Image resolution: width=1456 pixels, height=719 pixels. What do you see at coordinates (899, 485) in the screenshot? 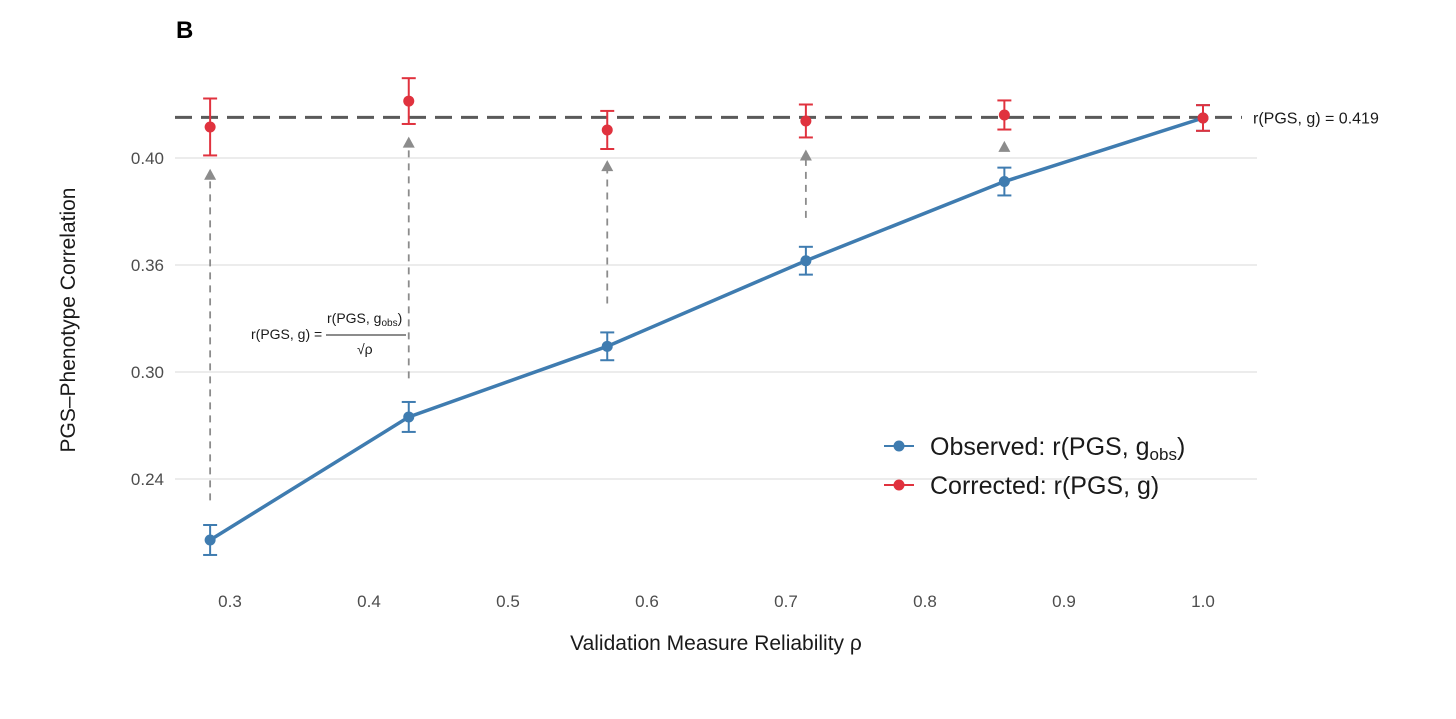
I see `legend-marker-corrected` at bounding box center [899, 485].